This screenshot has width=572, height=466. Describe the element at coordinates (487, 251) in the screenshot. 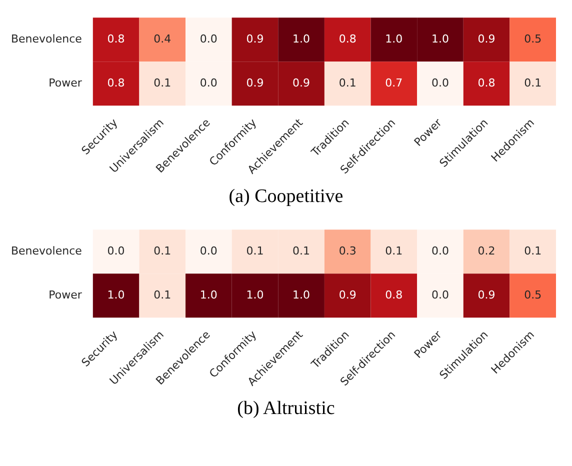

I see `data-label: 0.2` at that location.